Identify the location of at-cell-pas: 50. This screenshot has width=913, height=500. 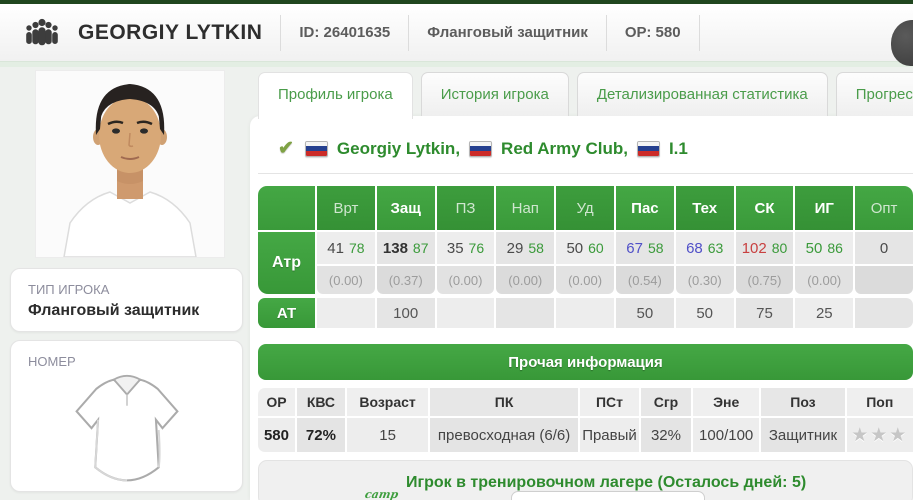
(644, 313).